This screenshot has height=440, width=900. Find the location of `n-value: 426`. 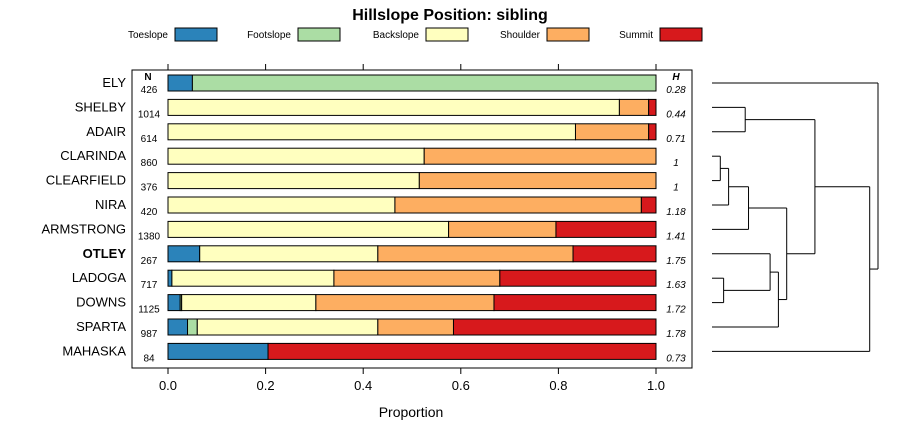

n-value: 426 is located at coordinates (149, 90).